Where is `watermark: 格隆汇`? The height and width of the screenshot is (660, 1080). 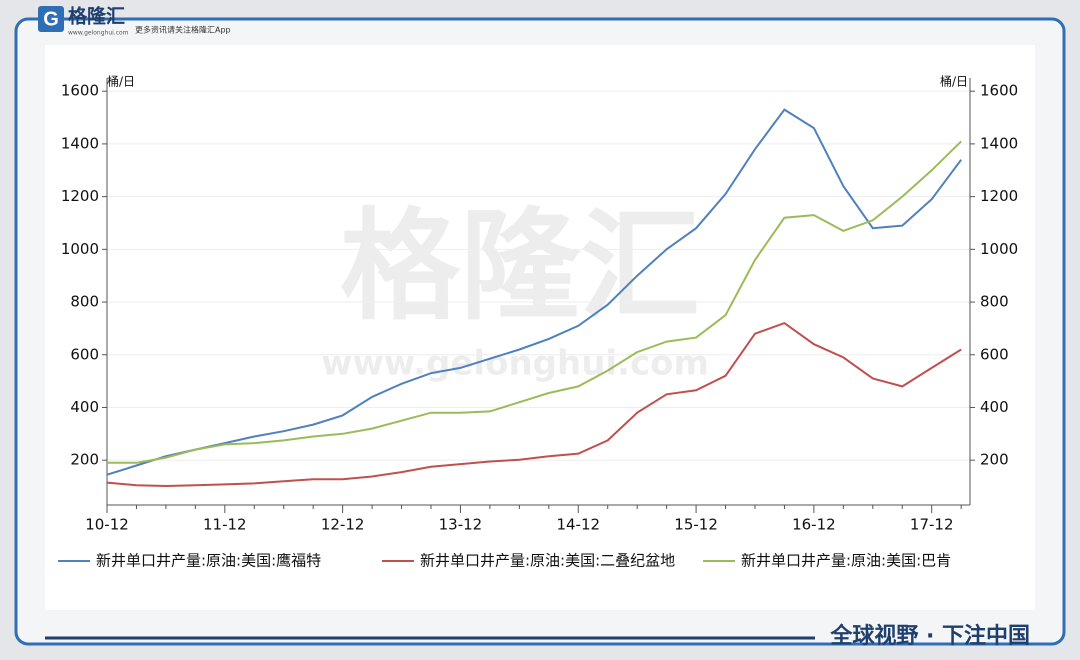 watermark: 格隆汇 is located at coordinates (520, 267).